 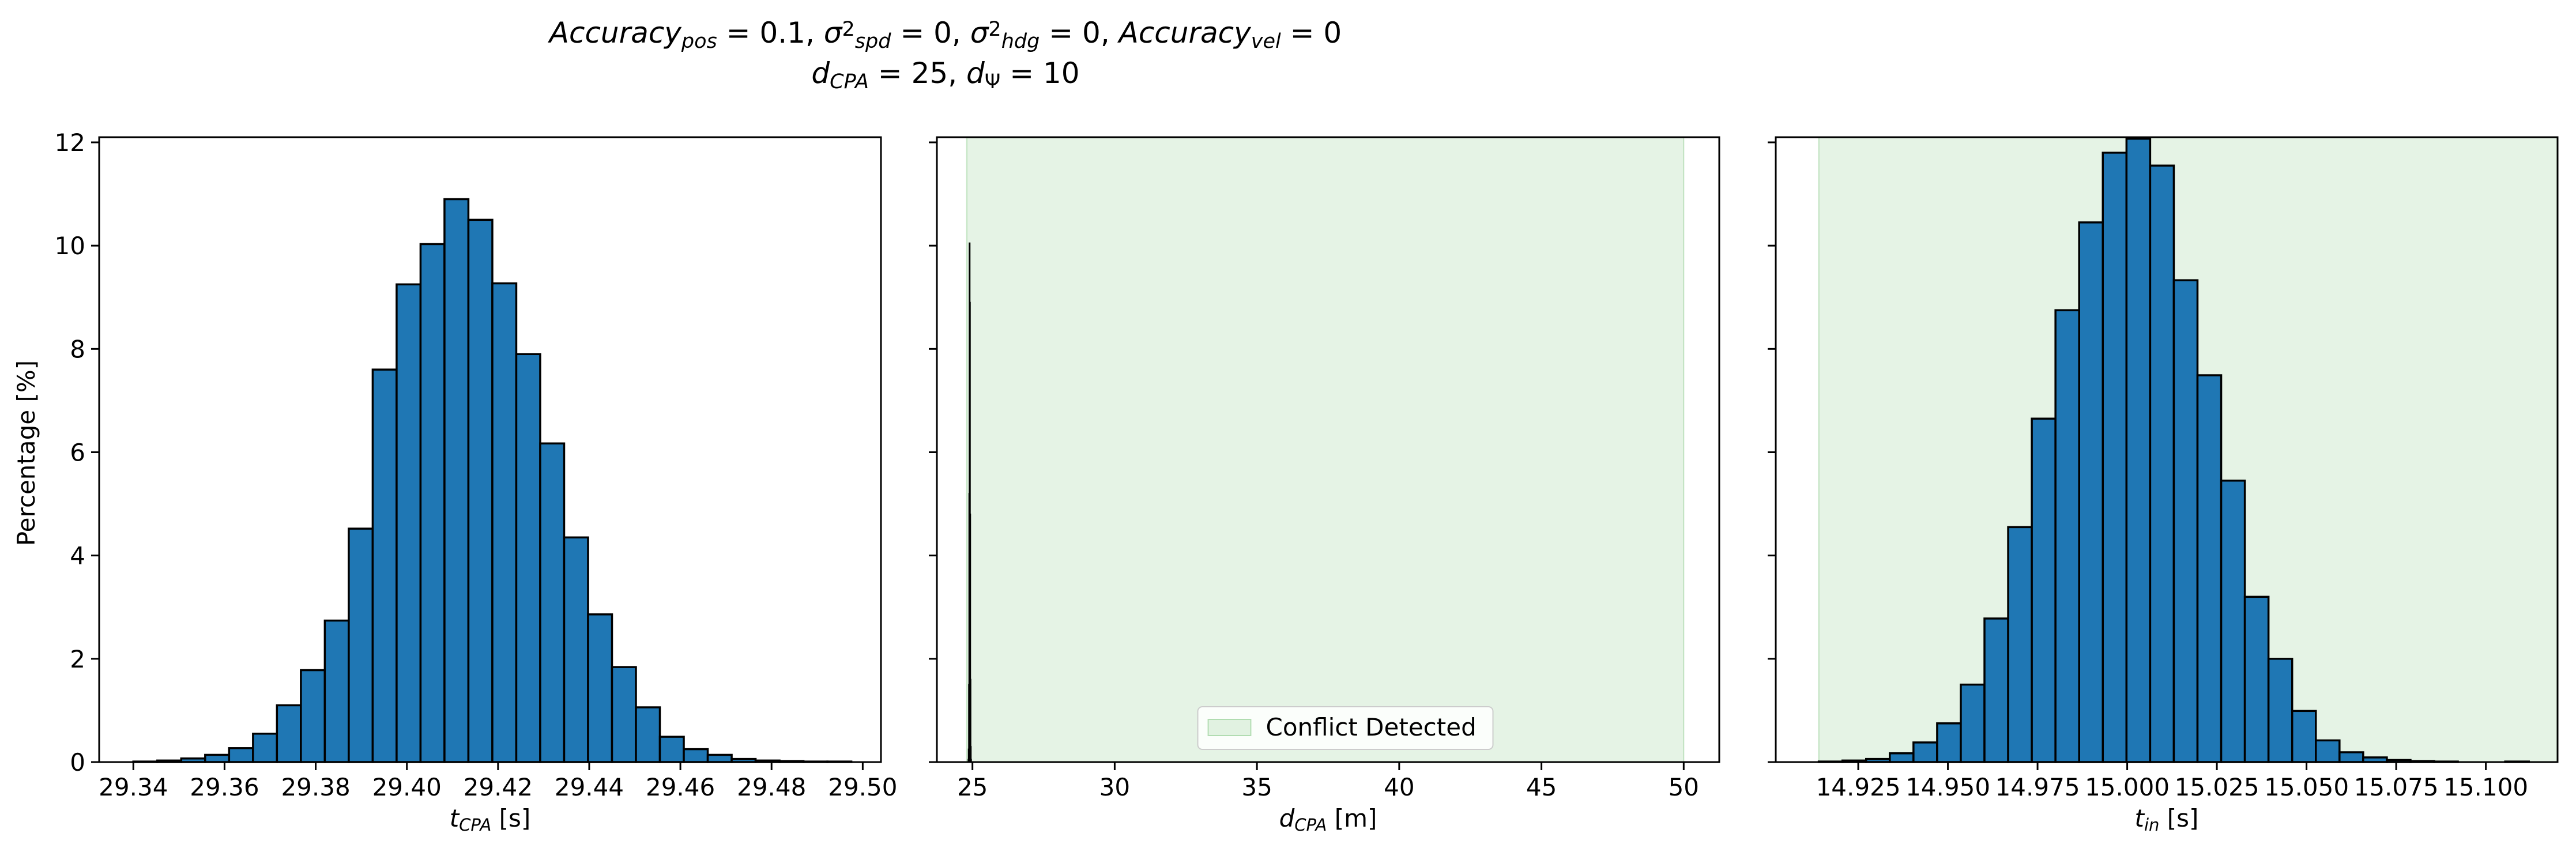 I want to click on y-tick-label: 12, so click(x=70, y=143).